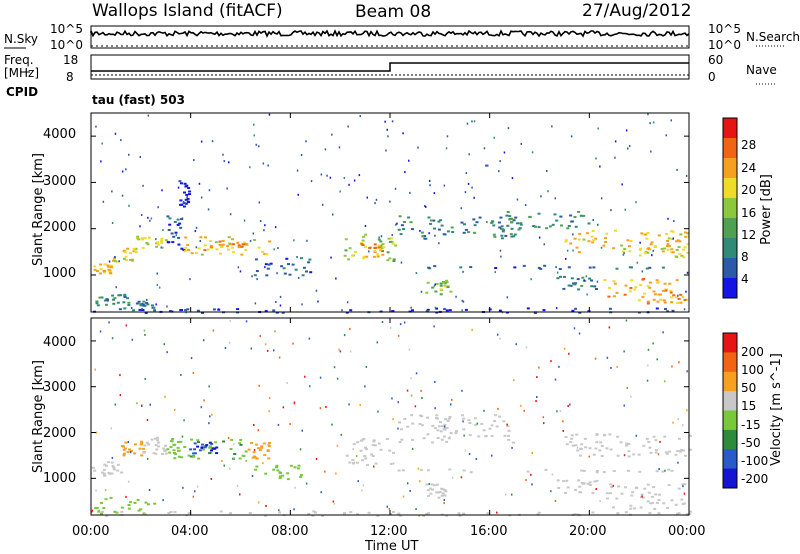  What do you see at coordinates (22, 92) in the screenshot?
I see `cpid-label: CPID` at bounding box center [22, 92].